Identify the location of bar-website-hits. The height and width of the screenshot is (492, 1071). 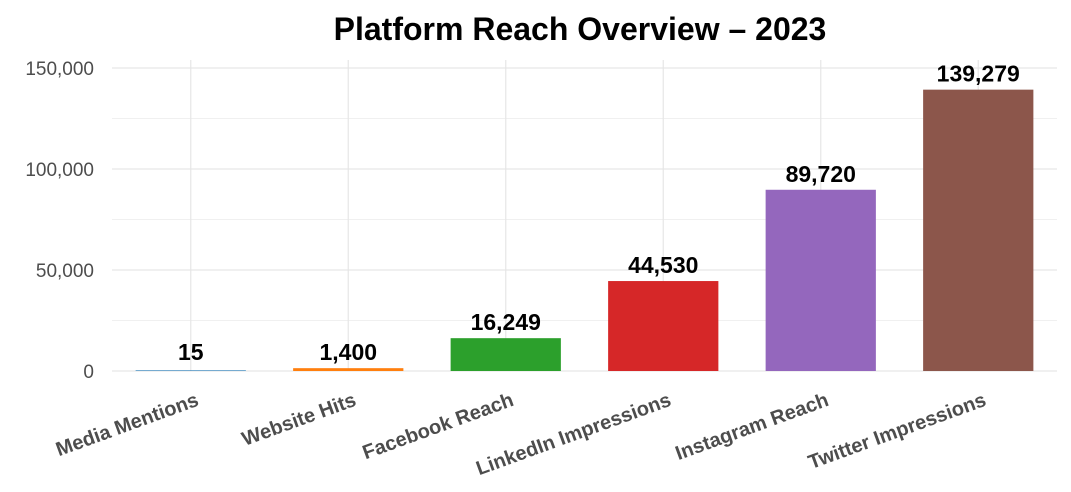
(348, 369).